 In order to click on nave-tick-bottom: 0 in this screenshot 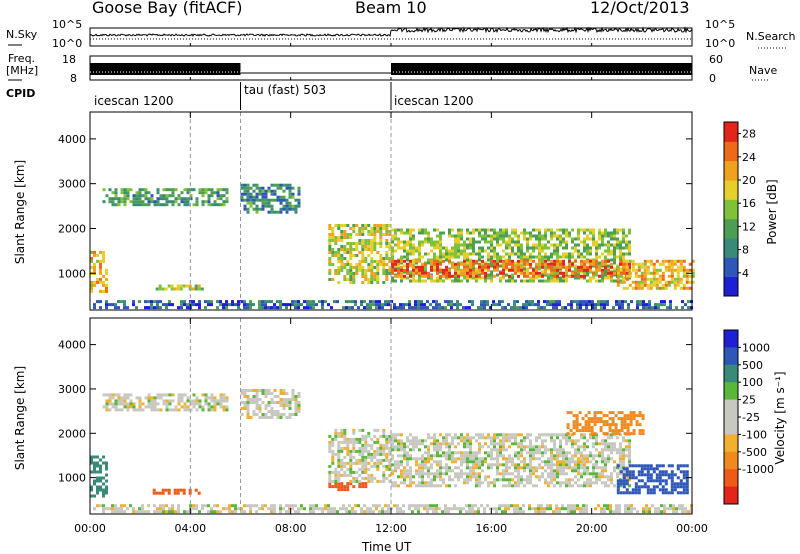, I will do `click(712, 78)`.